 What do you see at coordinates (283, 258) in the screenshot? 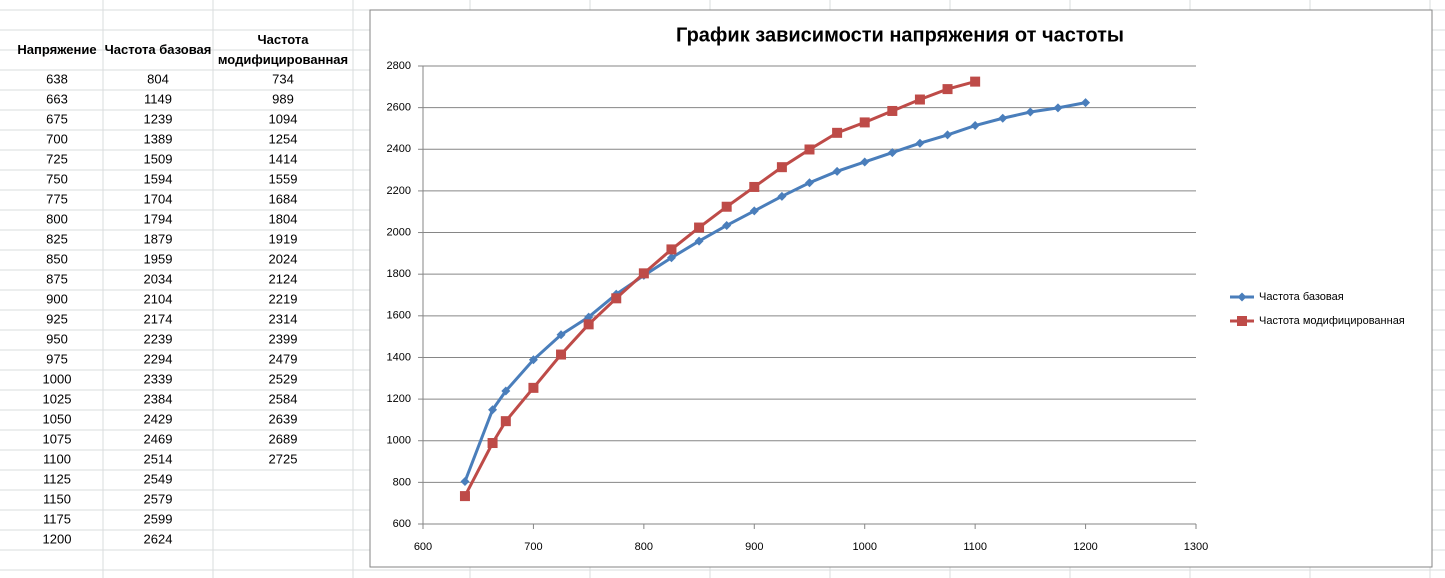
I see `table-cell: 2024` at bounding box center [283, 258].